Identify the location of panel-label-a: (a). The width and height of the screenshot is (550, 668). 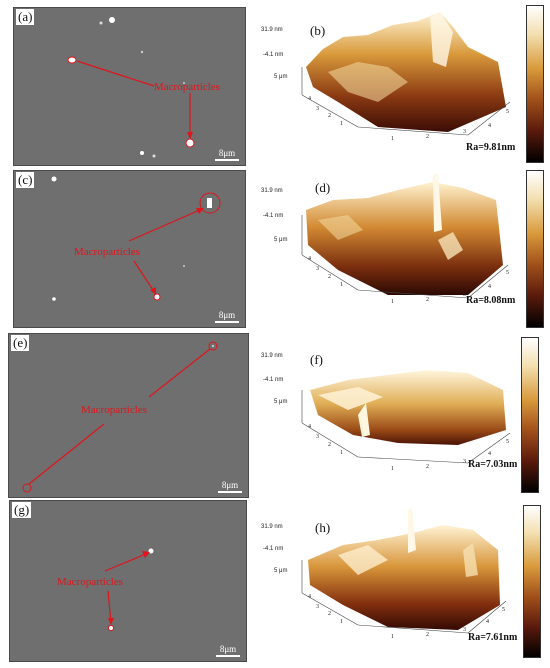
(25, 17).